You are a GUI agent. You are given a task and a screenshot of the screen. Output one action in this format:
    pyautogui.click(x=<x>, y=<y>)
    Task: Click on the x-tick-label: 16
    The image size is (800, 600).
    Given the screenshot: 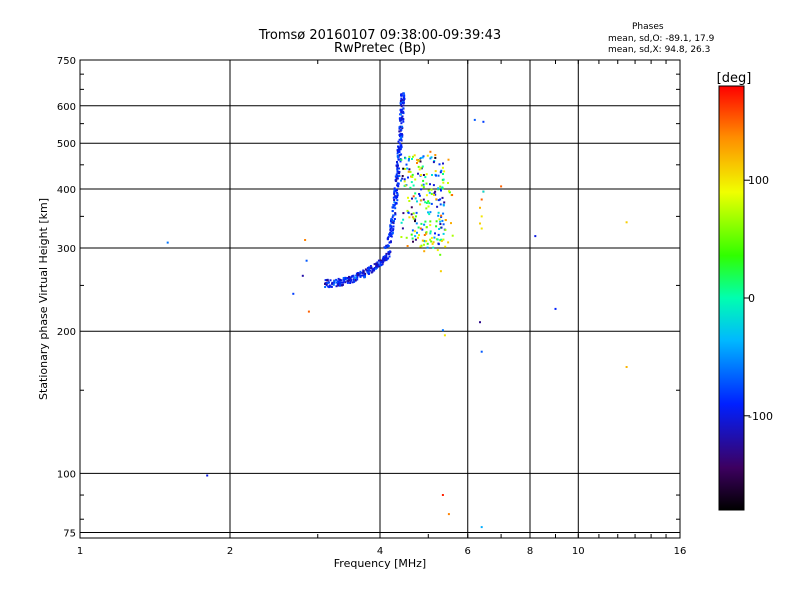 What is the action you would take?
    pyautogui.click(x=680, y=551)
    